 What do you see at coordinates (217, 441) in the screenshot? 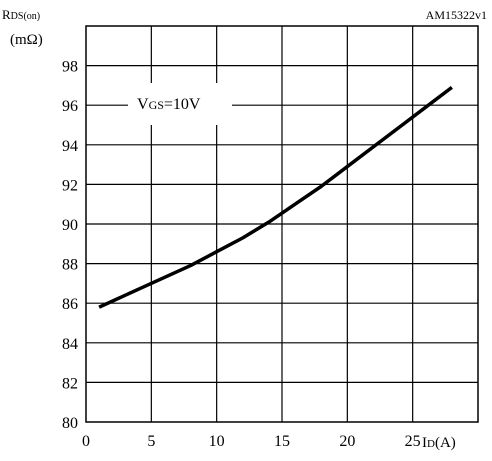
I see `x-tick-label: 10` at bounding box center [217, 441].